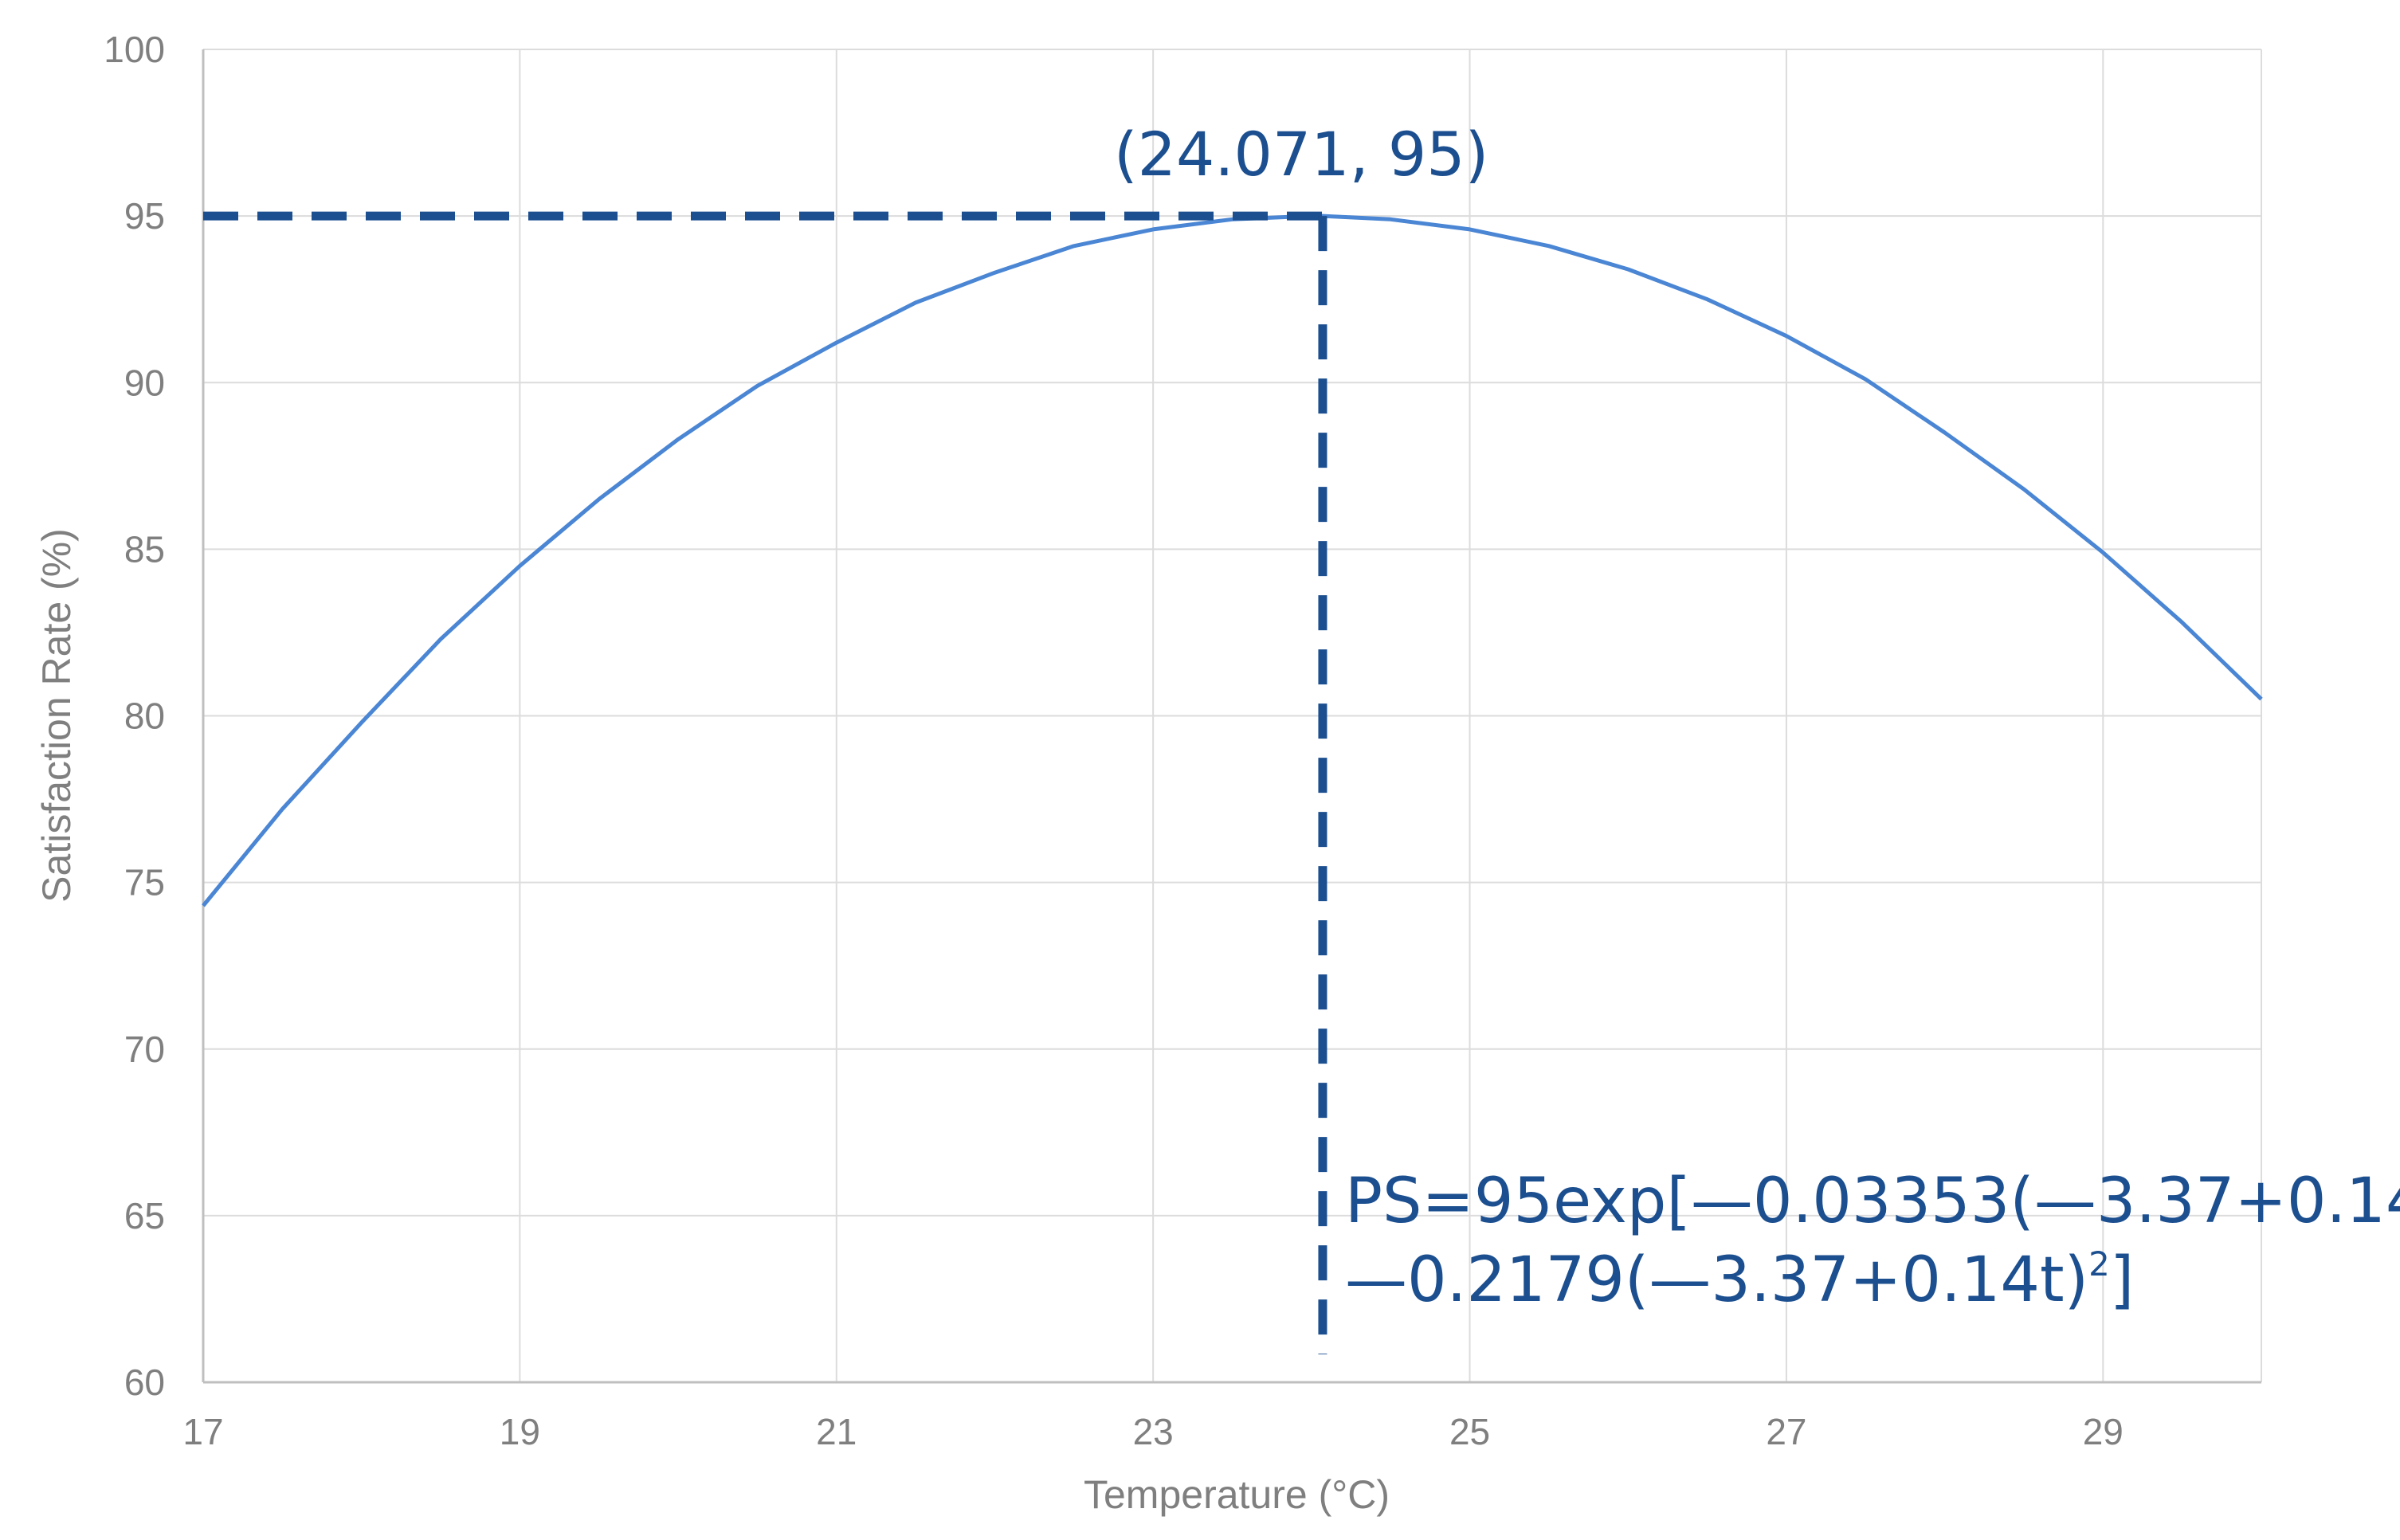 Image resolution: width=2400 pixels, height=1540 pixels. I want to click on formula-exponent-2: 2, so click(2099, 1263).